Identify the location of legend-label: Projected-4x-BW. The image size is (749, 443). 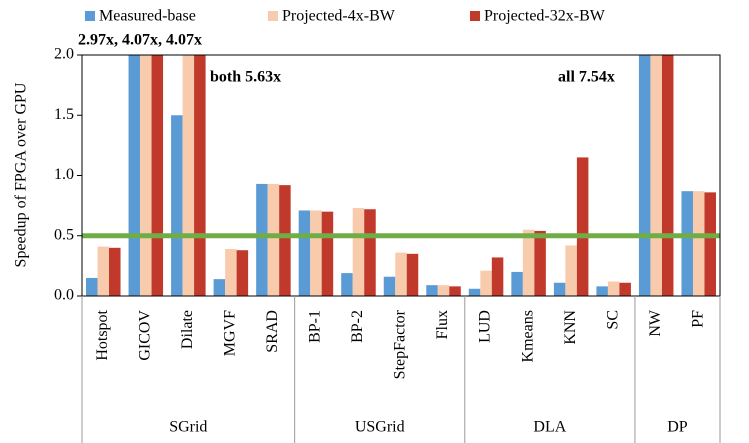
(339, 16).